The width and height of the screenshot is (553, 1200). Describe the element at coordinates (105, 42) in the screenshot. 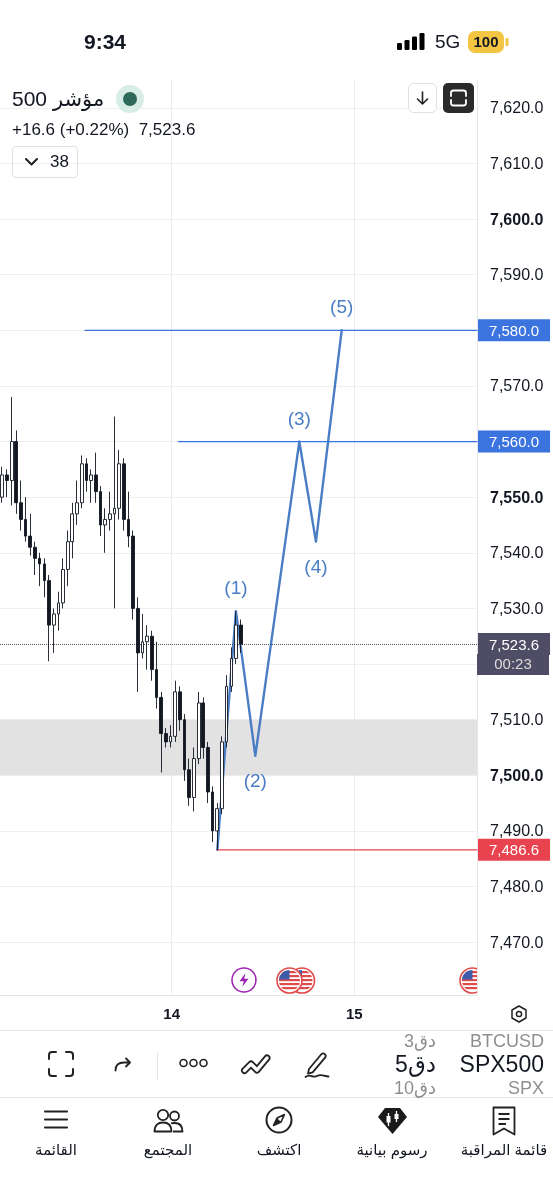

I see `text: 9:34` at that location.